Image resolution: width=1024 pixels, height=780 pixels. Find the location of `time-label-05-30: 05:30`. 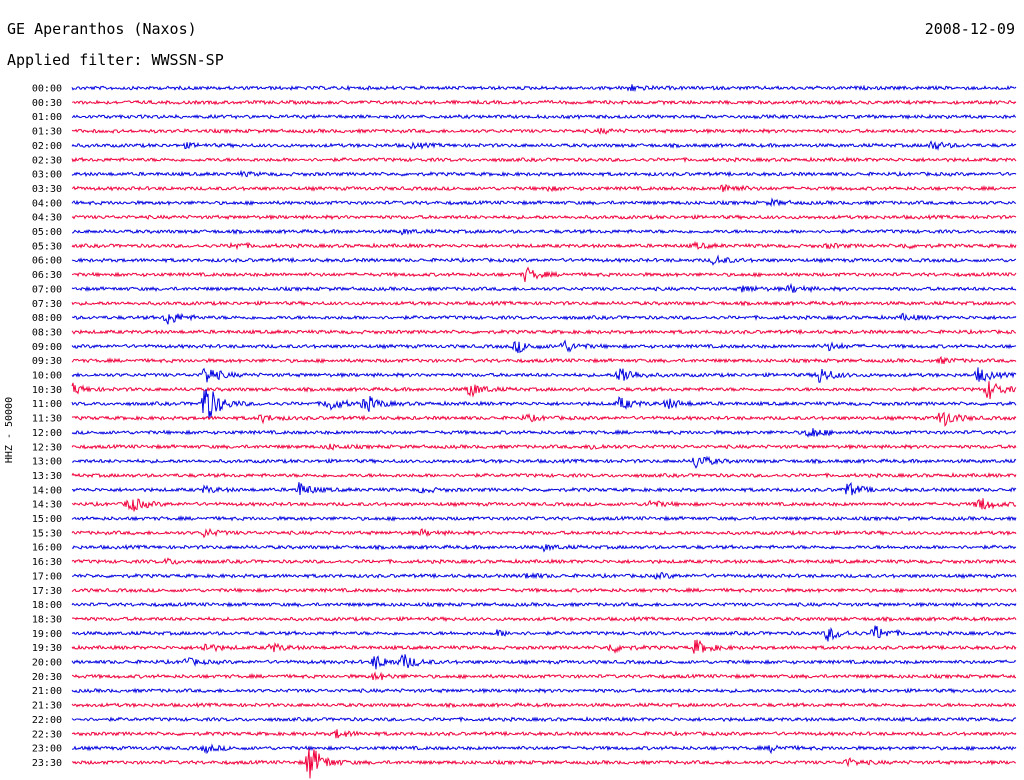

time-label-05-30: 05:30 is located at coordinates (47, 246).